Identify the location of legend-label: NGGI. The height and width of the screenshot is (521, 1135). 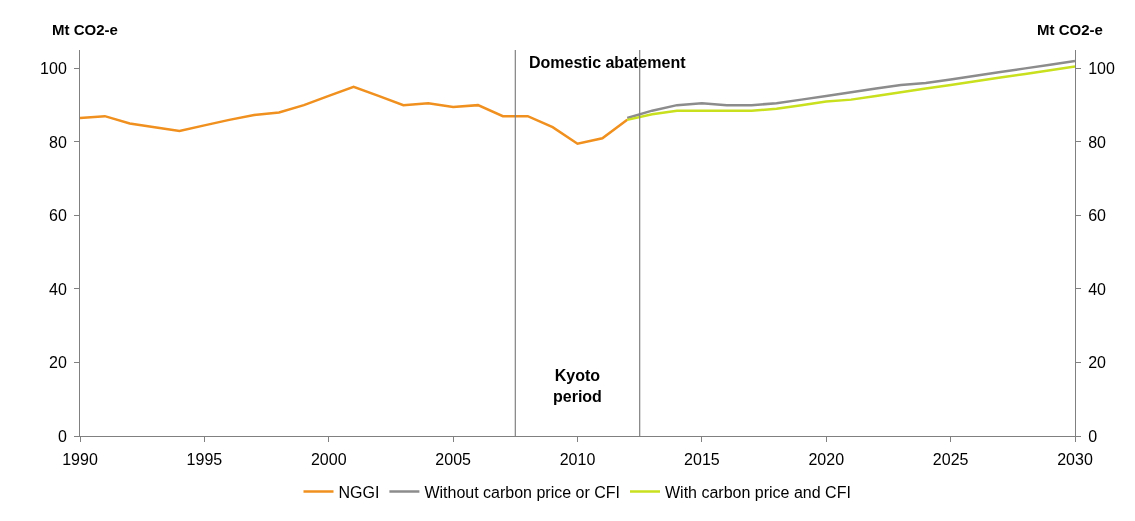
(359, 492).